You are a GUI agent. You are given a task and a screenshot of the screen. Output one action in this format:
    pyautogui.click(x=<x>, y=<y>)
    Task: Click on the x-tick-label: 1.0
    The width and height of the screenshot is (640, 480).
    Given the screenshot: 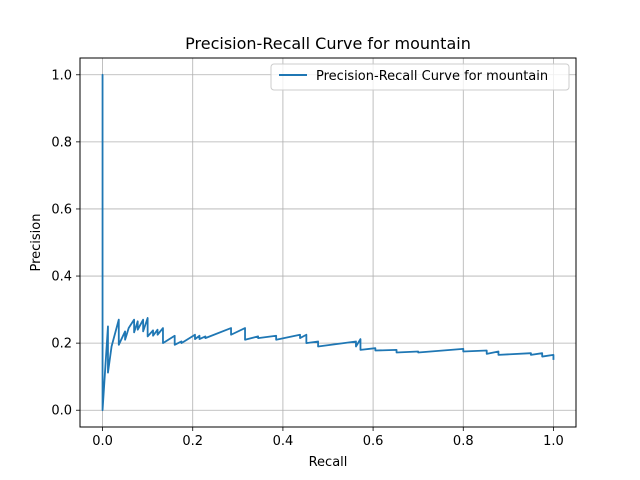 What is the action you would take?
    pyautogui.click(x=553, y=441)
    